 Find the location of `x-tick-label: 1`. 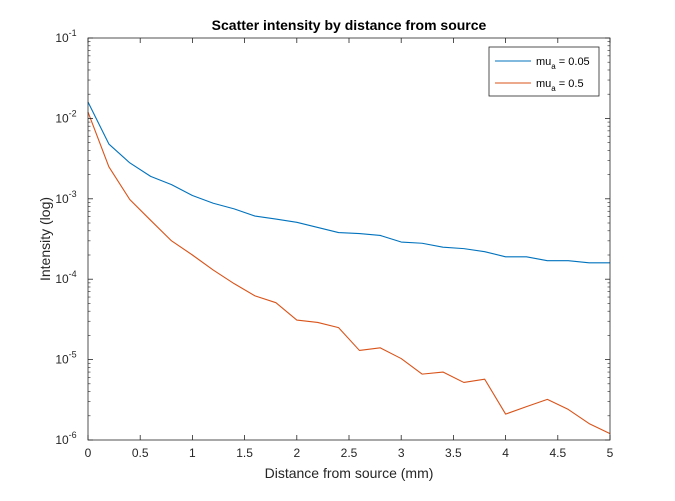

x-tick-label: 1 is located at coordinates (192, 453).